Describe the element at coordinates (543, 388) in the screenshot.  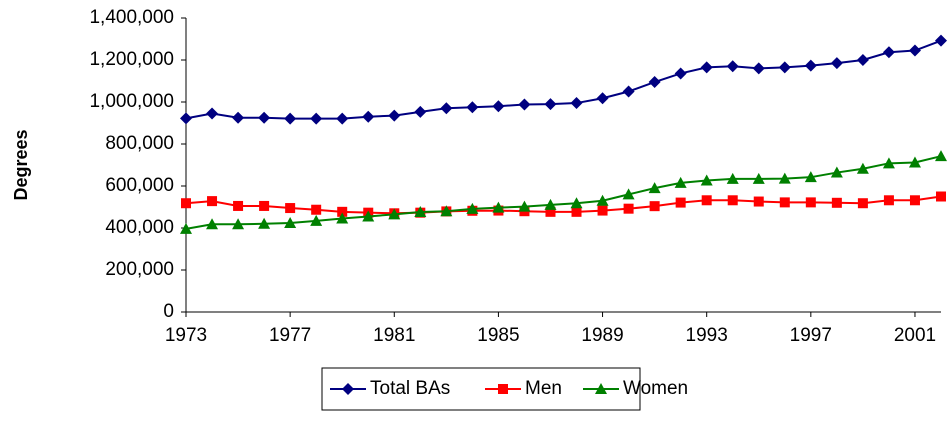
I see `legend-label: Men` at that location.